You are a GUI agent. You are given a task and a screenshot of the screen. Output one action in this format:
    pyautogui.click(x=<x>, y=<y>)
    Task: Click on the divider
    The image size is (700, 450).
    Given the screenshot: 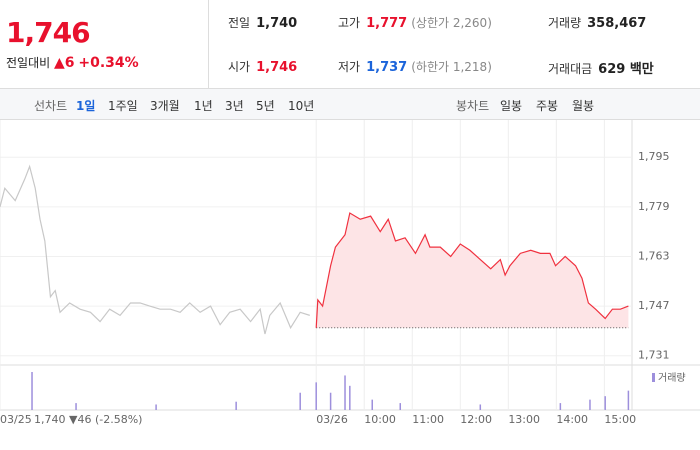 What is the action you would take?
    pyautogui.click(x=208, y=44)
    